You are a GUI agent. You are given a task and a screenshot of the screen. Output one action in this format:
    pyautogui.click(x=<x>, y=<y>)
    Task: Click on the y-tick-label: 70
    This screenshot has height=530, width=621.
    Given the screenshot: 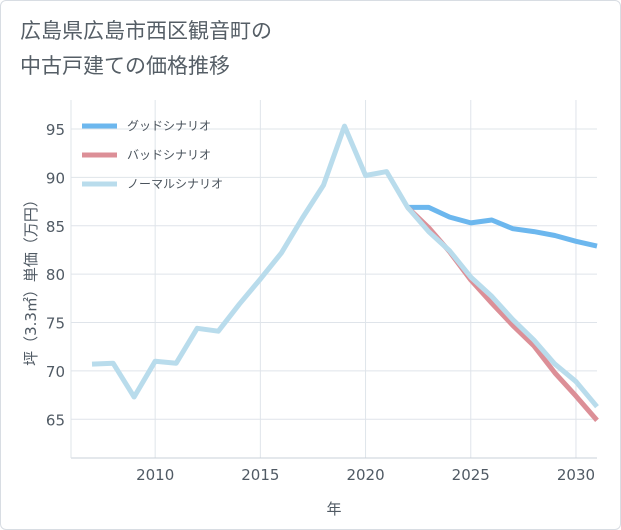 What is the action you would take?
    pyautogui.click(x=55, y=372)
    